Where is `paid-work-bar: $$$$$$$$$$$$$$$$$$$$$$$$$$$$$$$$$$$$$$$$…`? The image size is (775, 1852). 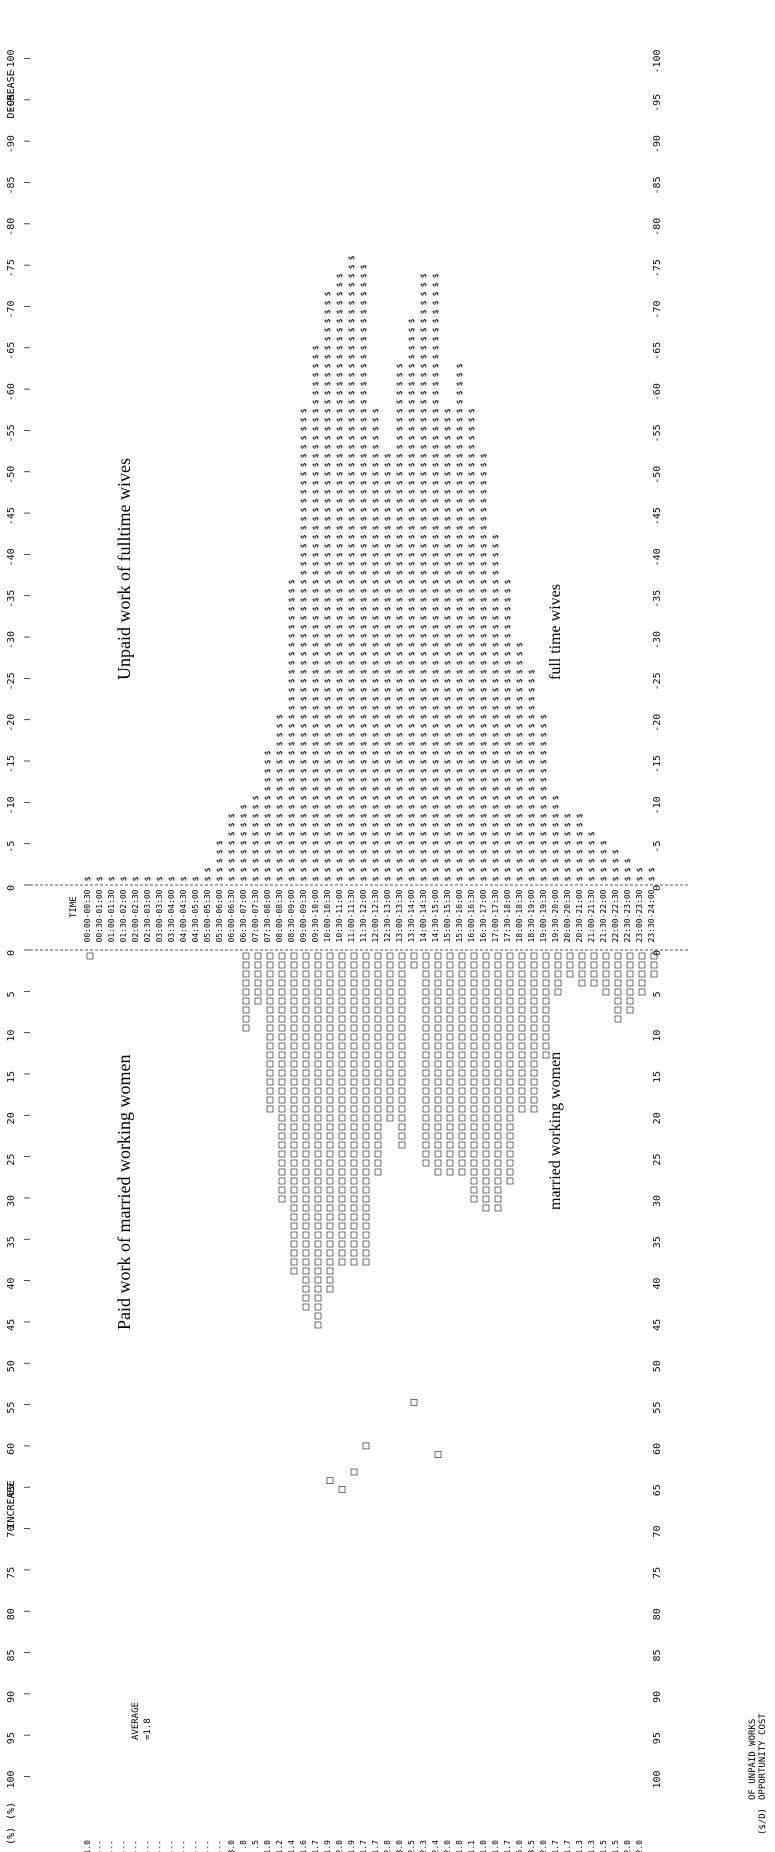
paid-work-bar: $$$$$$$$$$$$$$$$$$$$$$$$$$$$$$$$$$$$$$$$… is located at coordinates (483, 667).